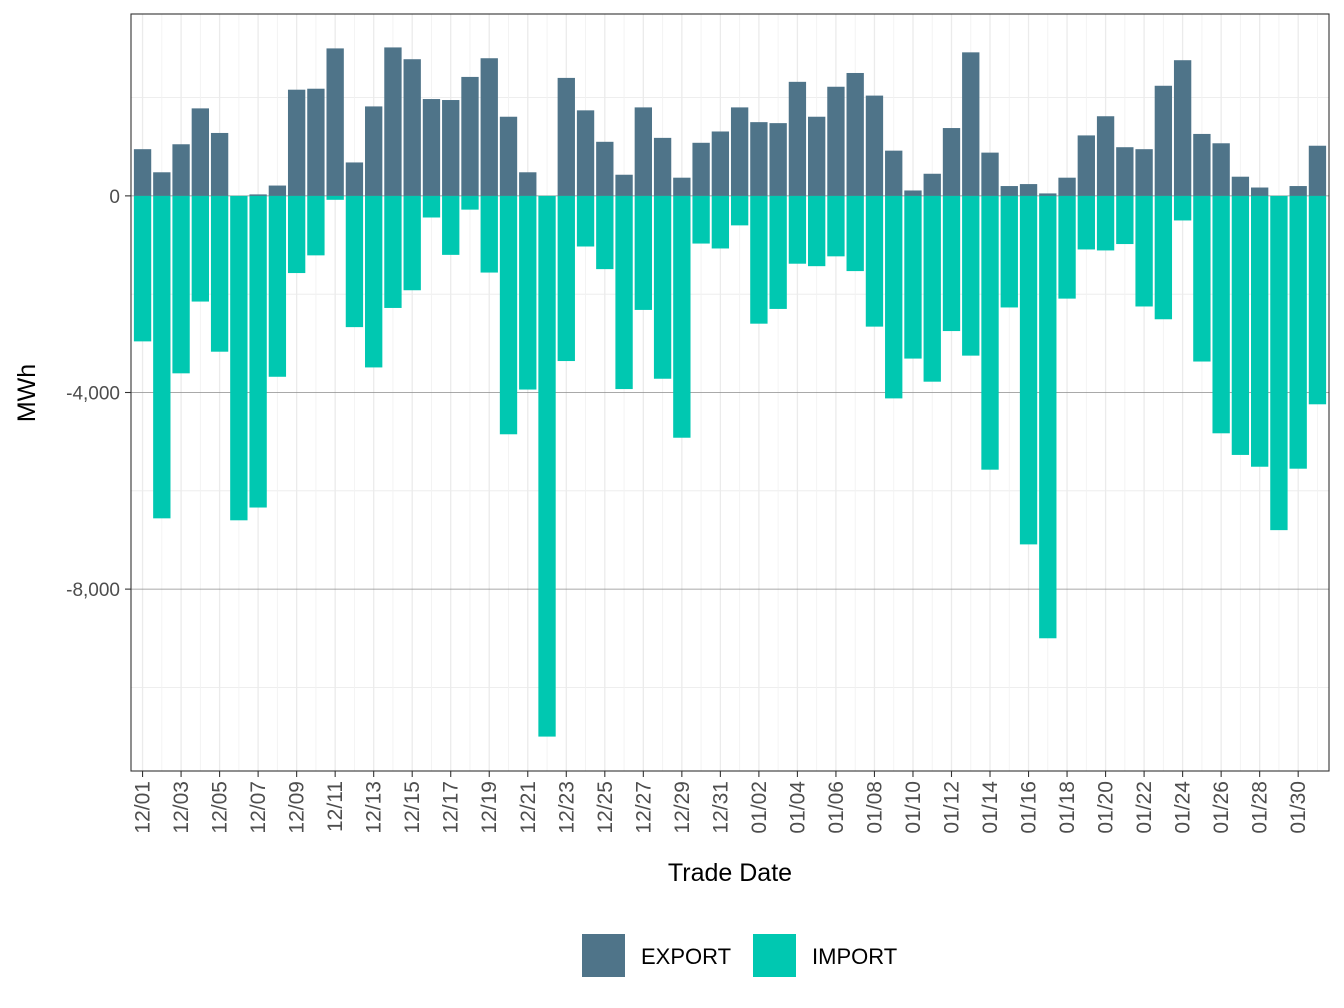 The width and height of the screenshot is (1344, 1008). I want to click on x-tick-label: 01/16, so click(1029, 807).